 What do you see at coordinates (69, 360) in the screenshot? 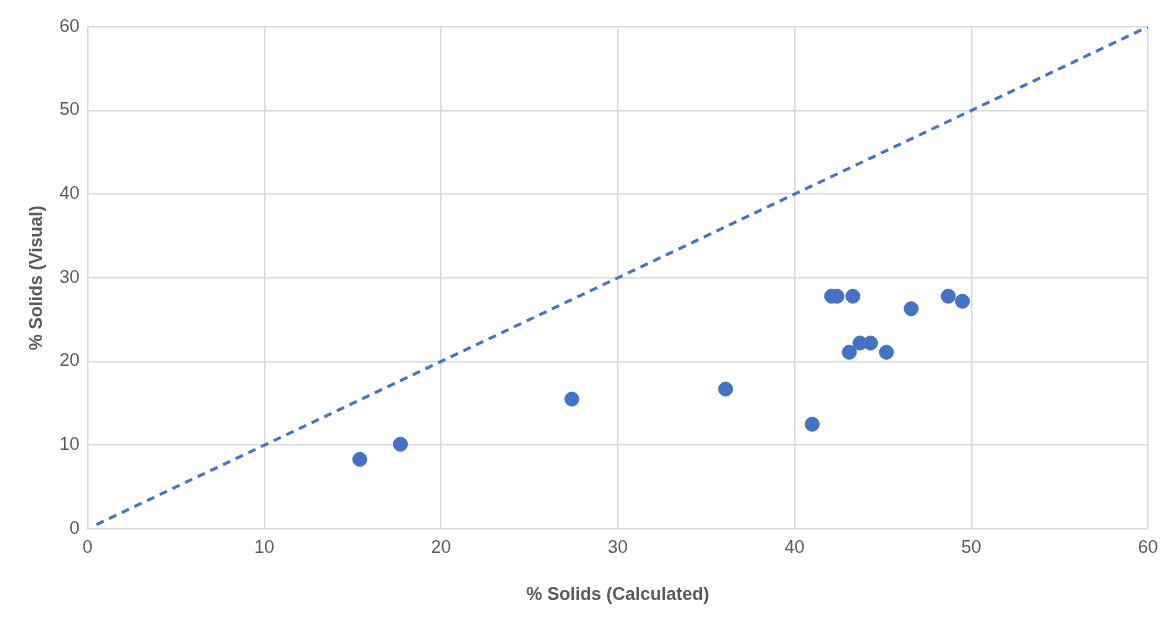
I see `y-tick-label: 20` at bounding box center [69, 360].